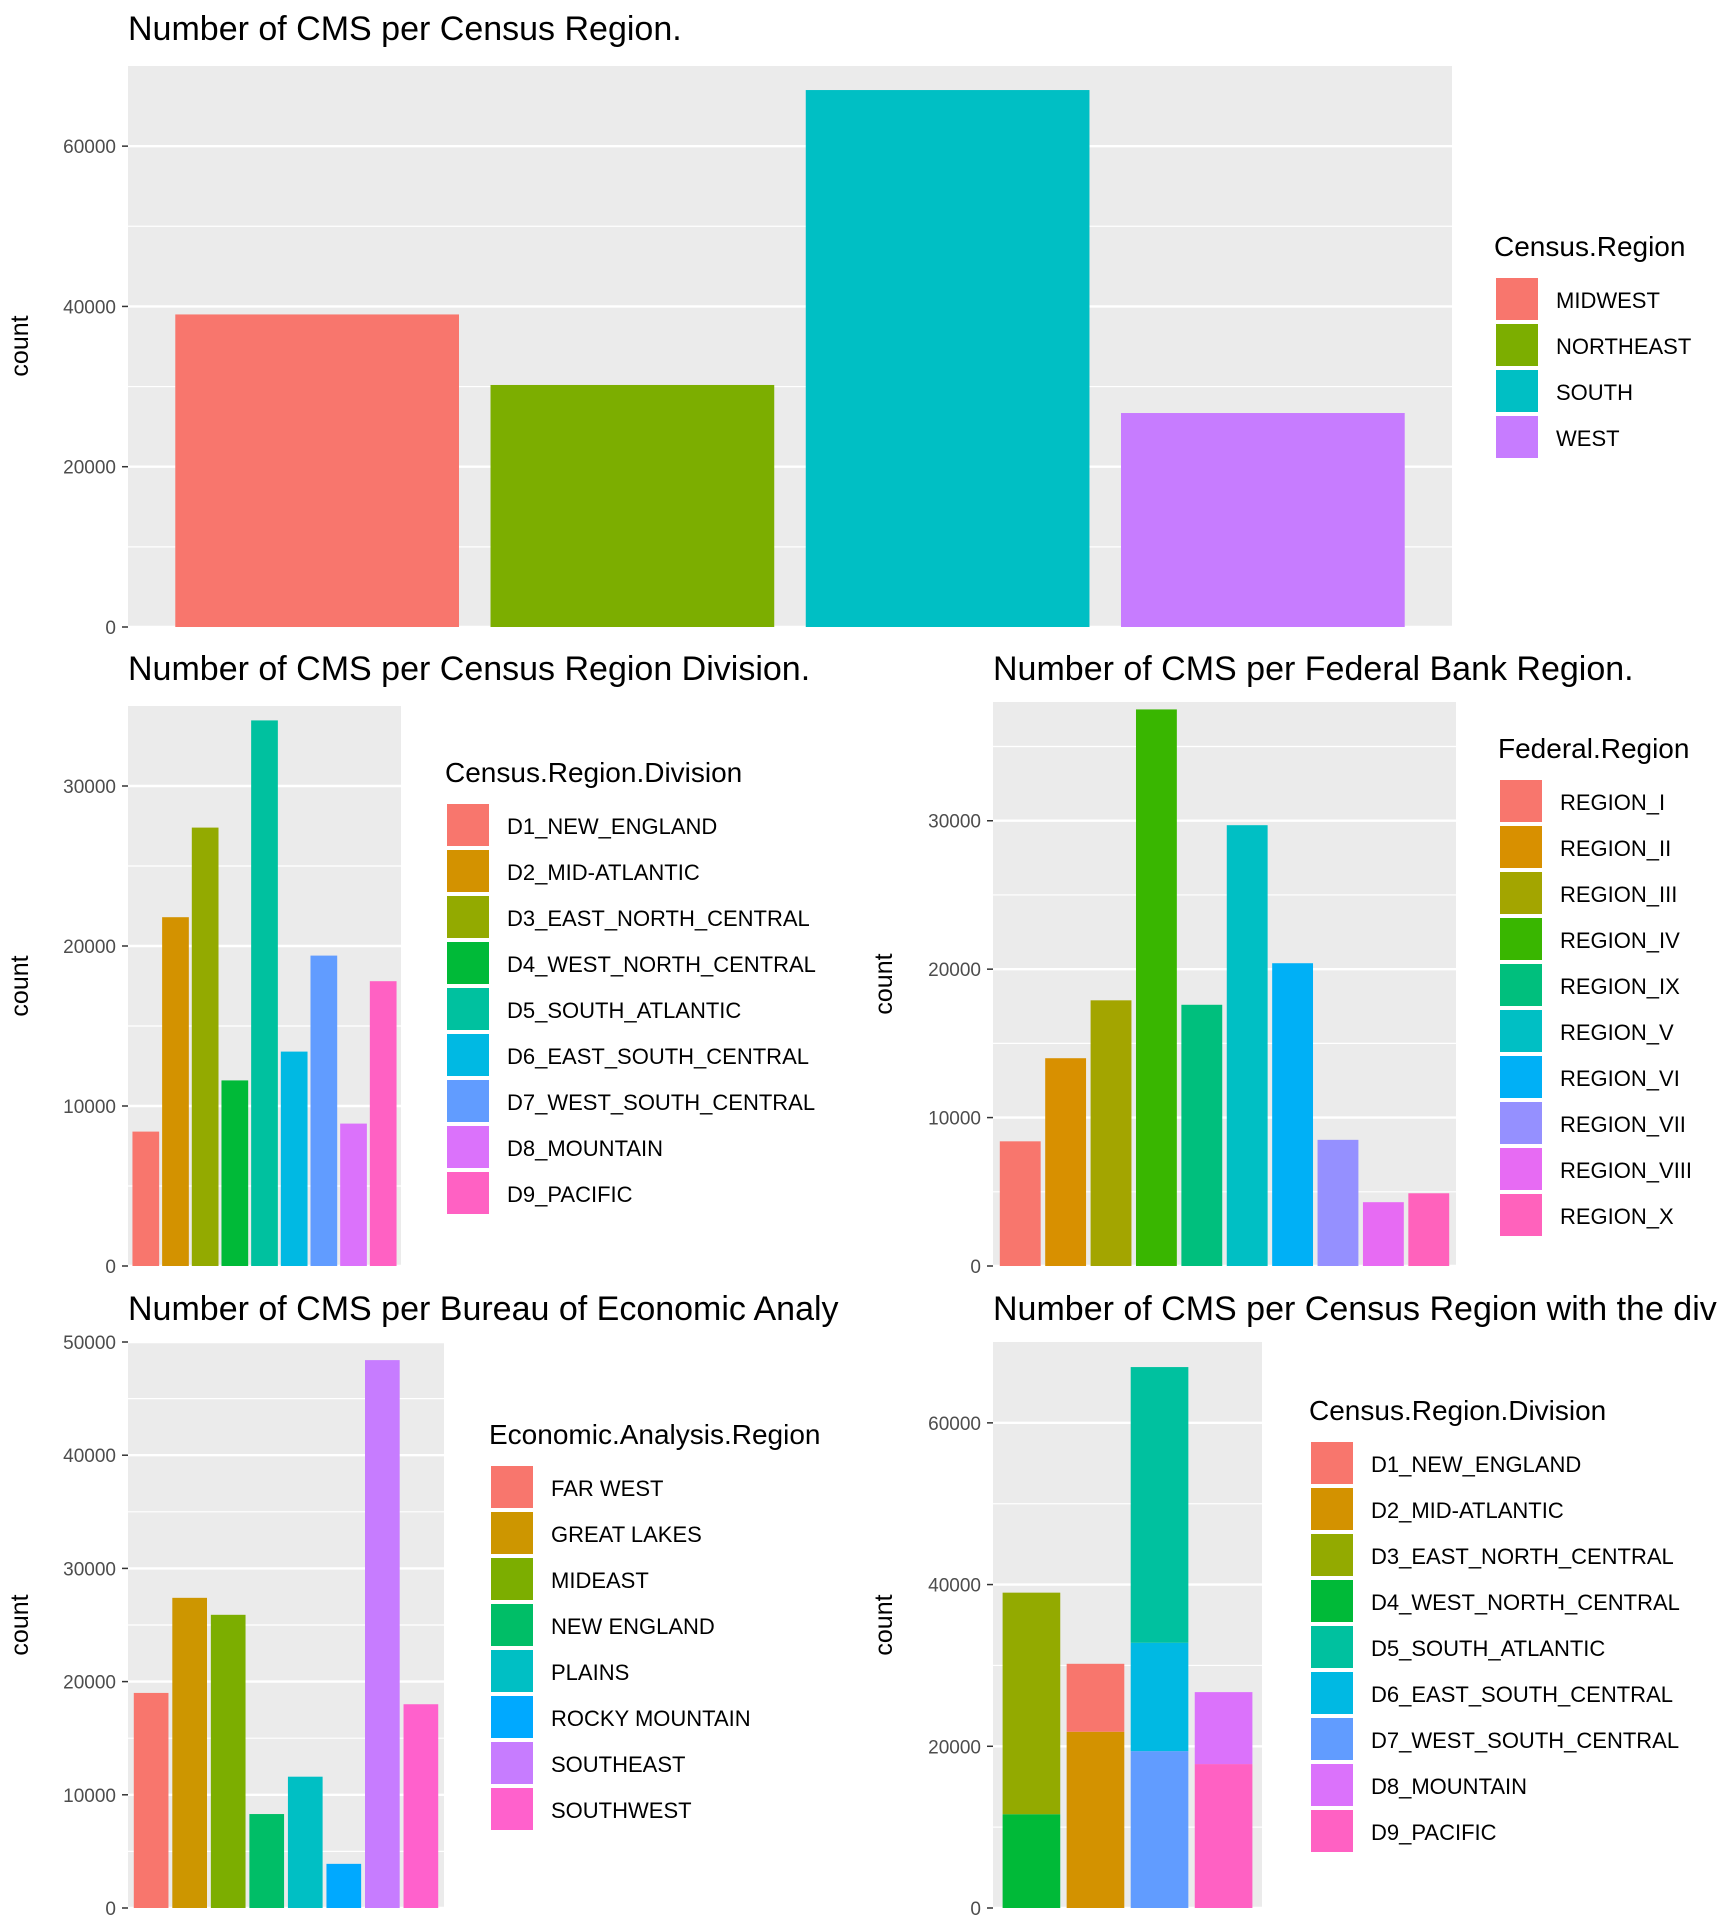 The image size is (1728, 1920). I want to click on legend-item-label: REGION_VI, so click(1620, 1078).